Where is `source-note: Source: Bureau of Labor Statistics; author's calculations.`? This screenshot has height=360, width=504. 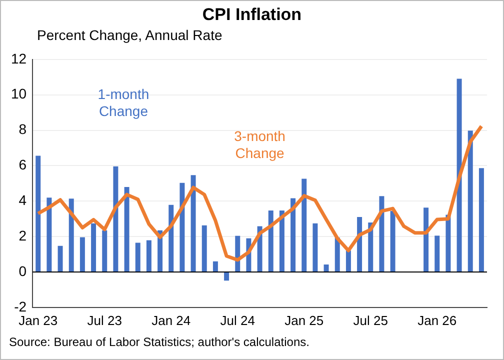 source-note: Source: Bureau of Labor Statistics; author's calculations. is located at coordinates (159, 342).